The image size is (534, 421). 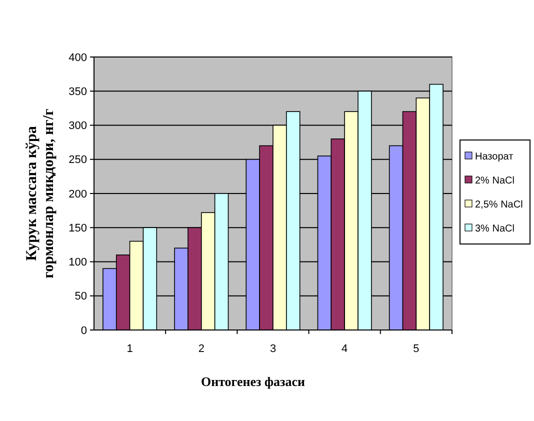 What do you see at coordinates (201, 349) in the screenshot?
I see `x-tick-label: 2` at bounding box center [201, 349].